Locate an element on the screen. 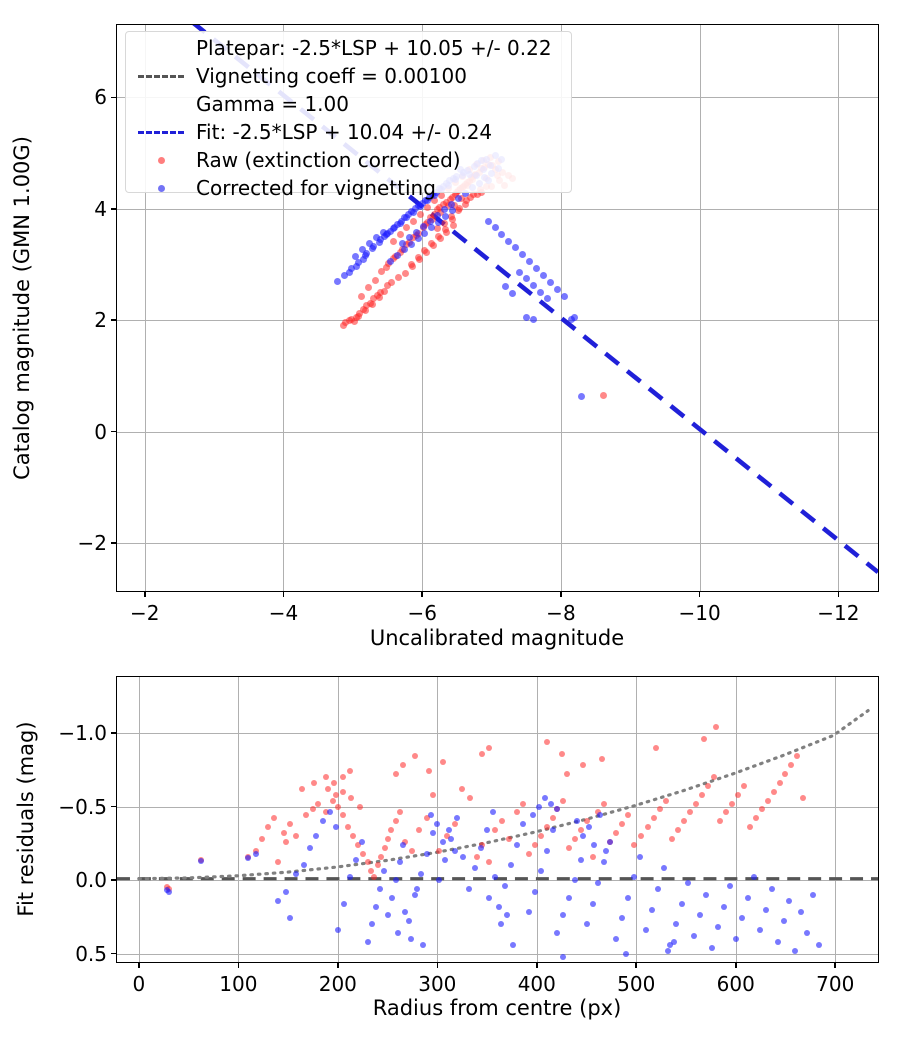 Image resolution: width=900 pixels, height=1050 pixels. x-tick-label: −12 is located at coordinates (838, 613).